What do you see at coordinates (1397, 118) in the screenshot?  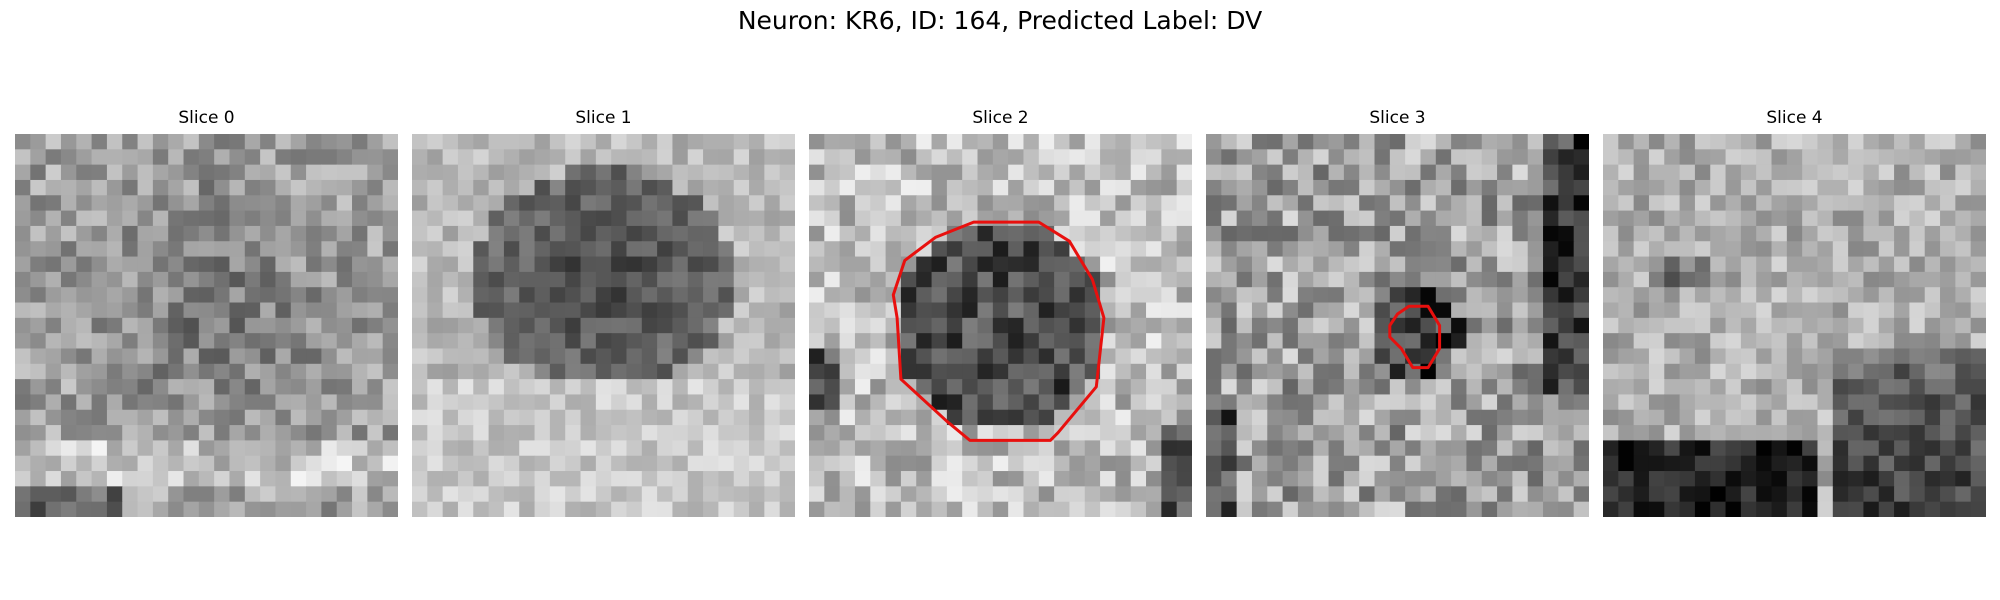 I see `panel-title-slice-3: Slice 3` at bounding box center [1397, 118].